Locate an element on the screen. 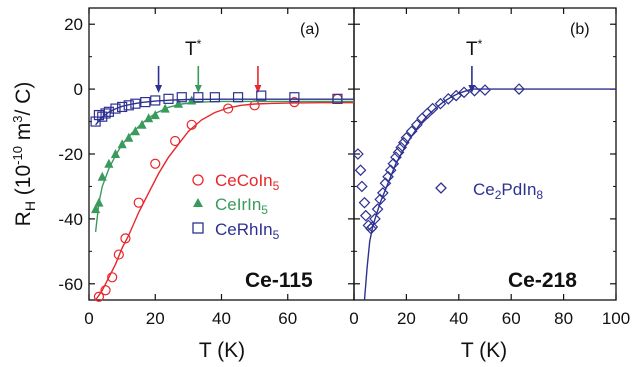 This screenshot has height=367, width=632. panel-b-tstar-label: T* is located at coordinates (474, 48).